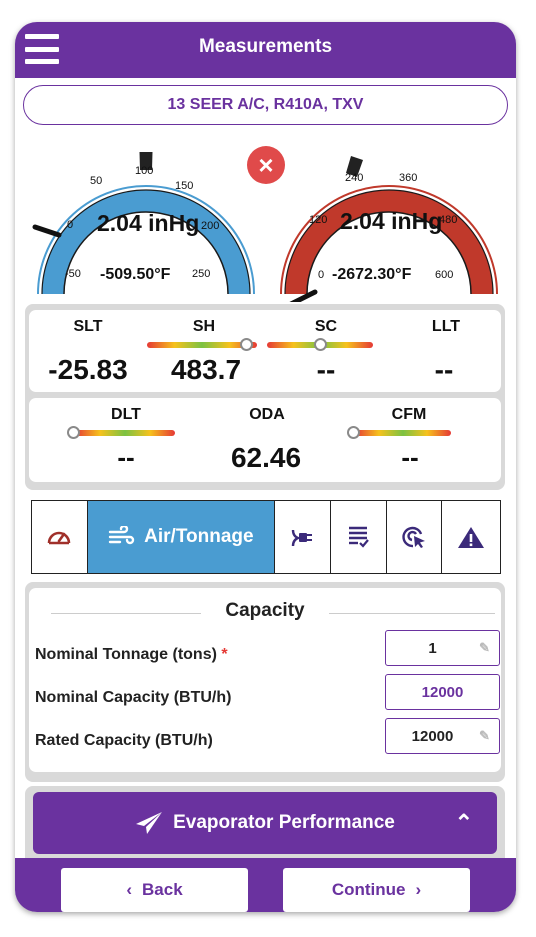 The width and height of the screenshot is (536, 937). What do you see at coordinates (206, 369) in the screenshot?
I see `sh-value: 483.7` at bounding box center [206, 369].